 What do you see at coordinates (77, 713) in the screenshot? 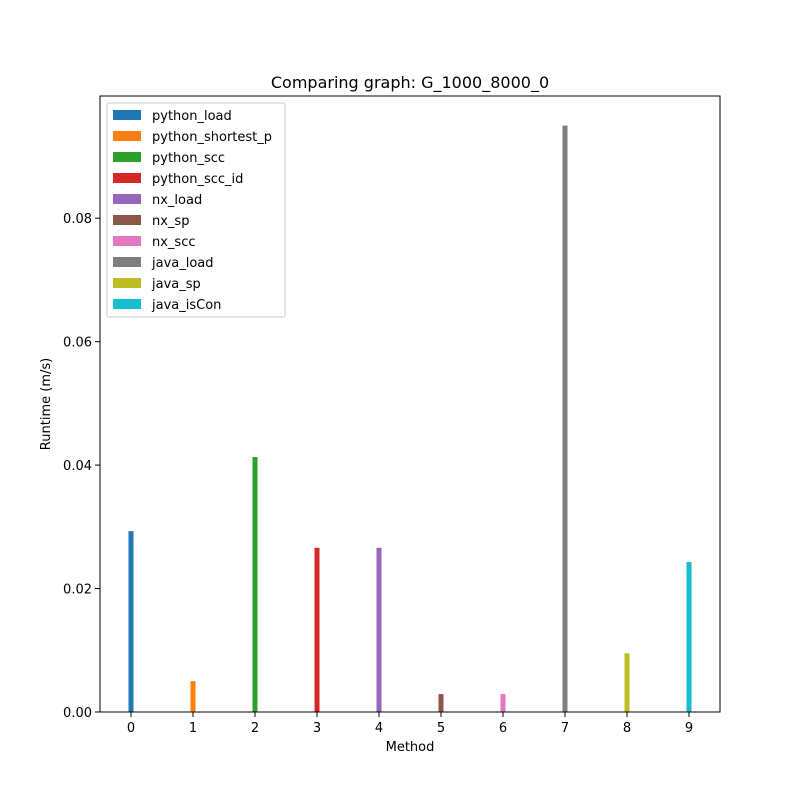
I see `y-tick-label: 0.00` at bounding box center [77, 713].